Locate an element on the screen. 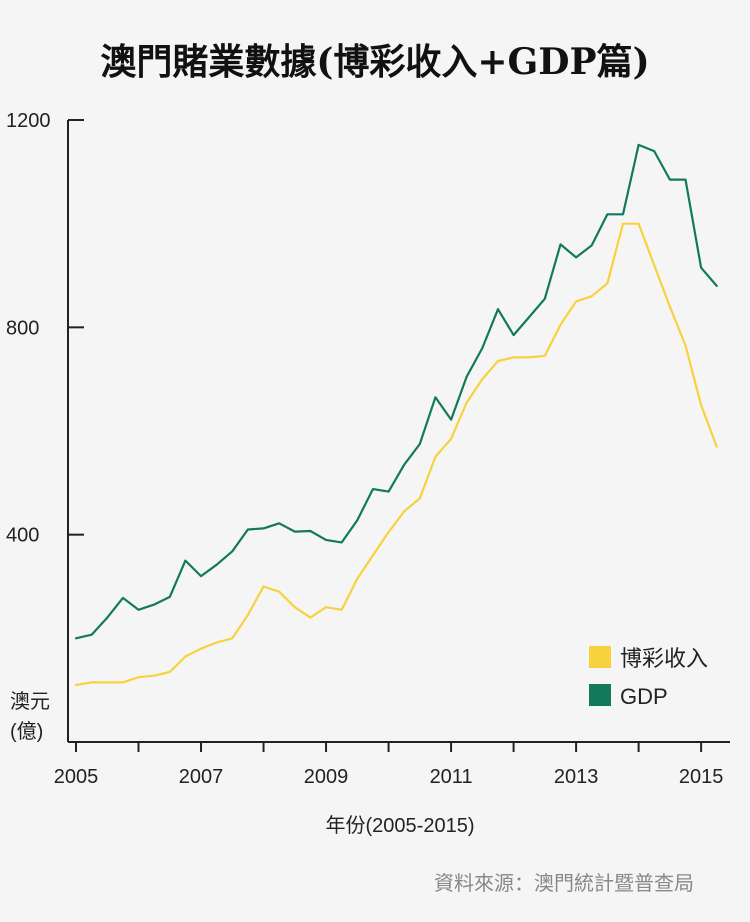 Image resolution: width=750 pixels, height=922 pixels. x-tick-label-2011: 2011 is located at coordinates (451, 777).